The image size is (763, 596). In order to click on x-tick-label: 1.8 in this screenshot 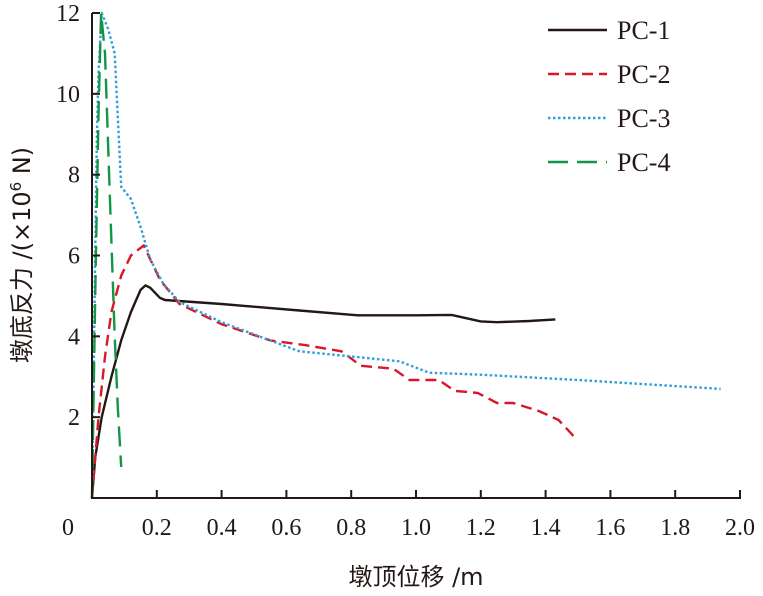, I will do `click(675, 528)`.